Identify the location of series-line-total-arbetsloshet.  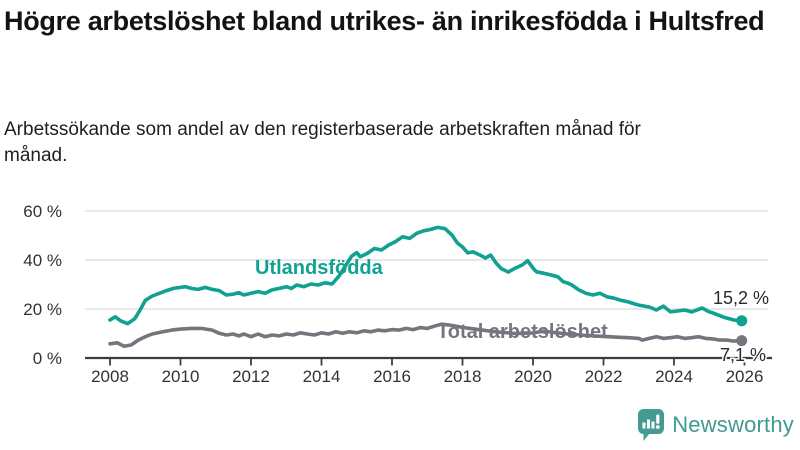
(426, 335).